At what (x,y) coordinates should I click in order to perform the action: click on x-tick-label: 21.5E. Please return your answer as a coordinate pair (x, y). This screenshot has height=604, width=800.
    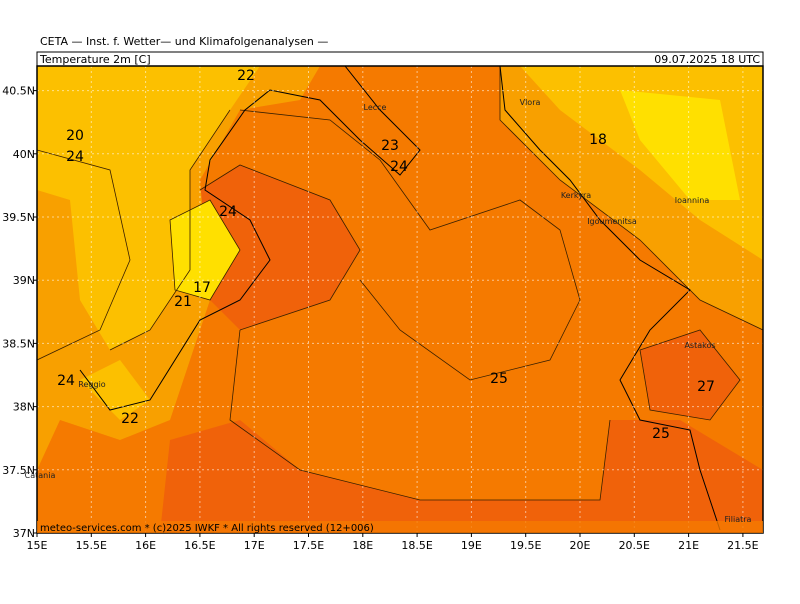
    Looking at the image, I should click on (742, 545).